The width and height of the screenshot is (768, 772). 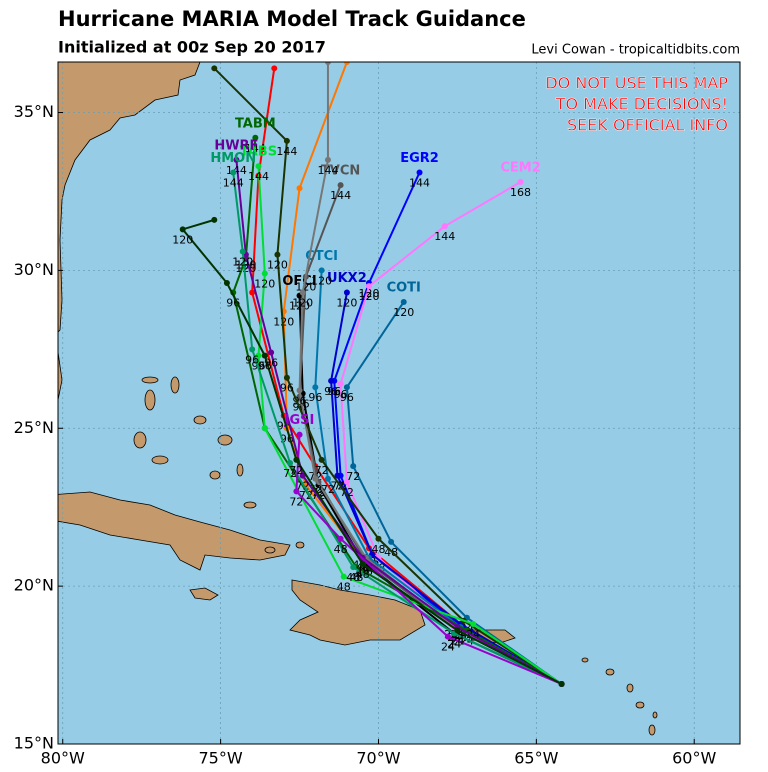 I want to click on x-tick-label: 70°W, so click(x=378, y=758).